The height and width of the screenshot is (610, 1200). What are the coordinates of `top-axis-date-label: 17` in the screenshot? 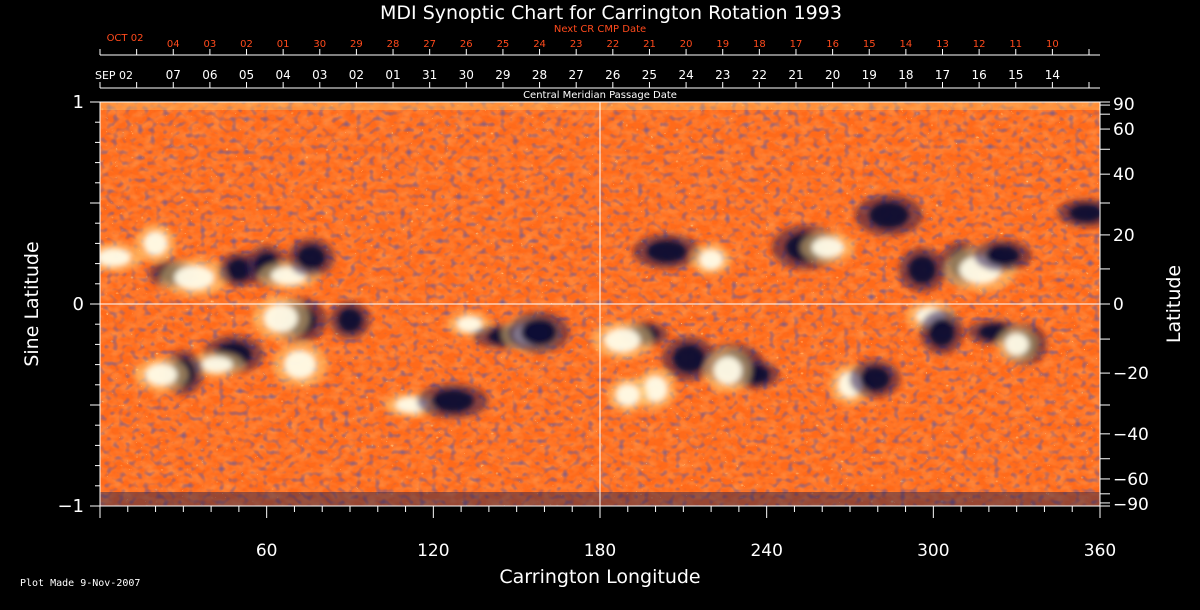 It's located at (796, 44).